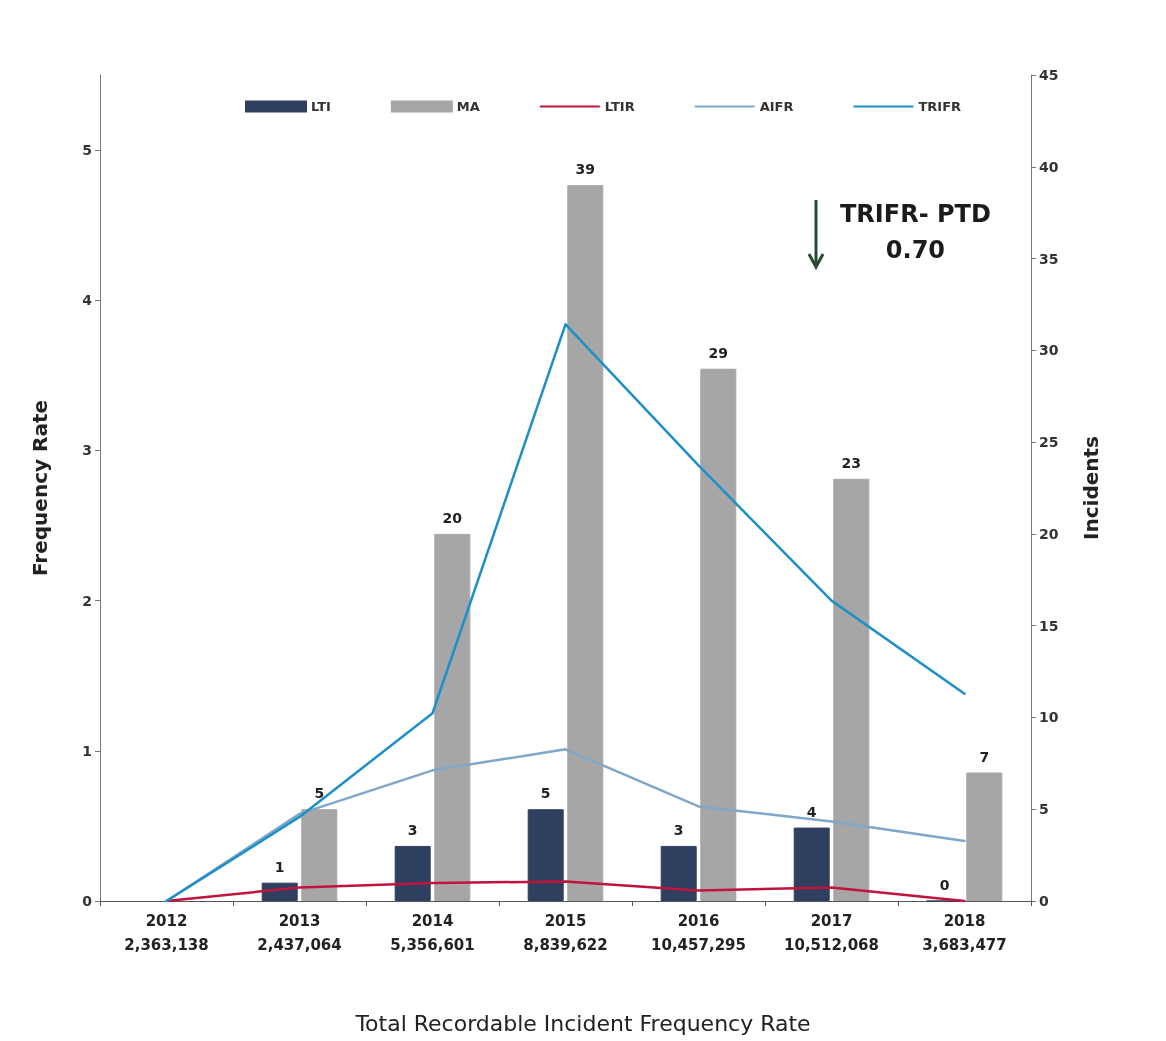  Describe the element at coordinates (452, 517) in the screenshot. I see `data-label: 20` at that location.